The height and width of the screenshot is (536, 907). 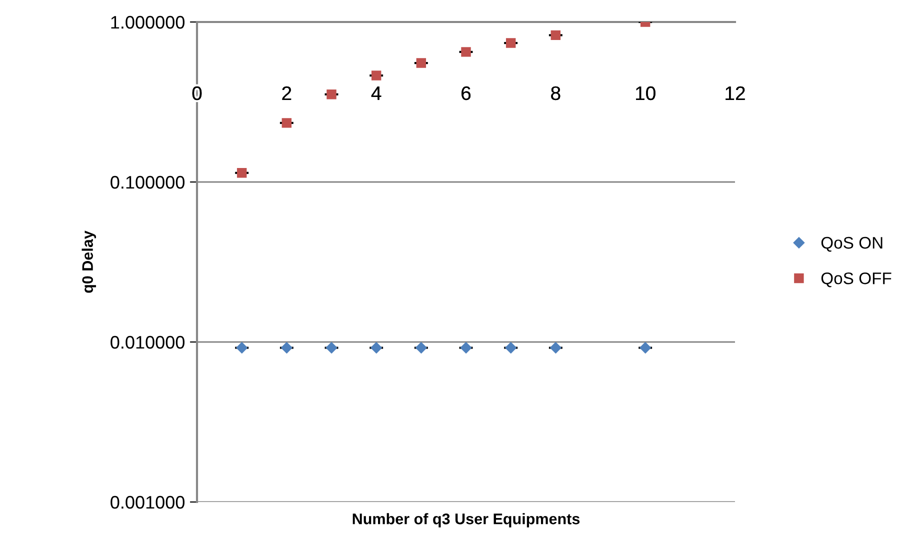 I want to click on x-tick-label: 0, so click(x=197, y=93).